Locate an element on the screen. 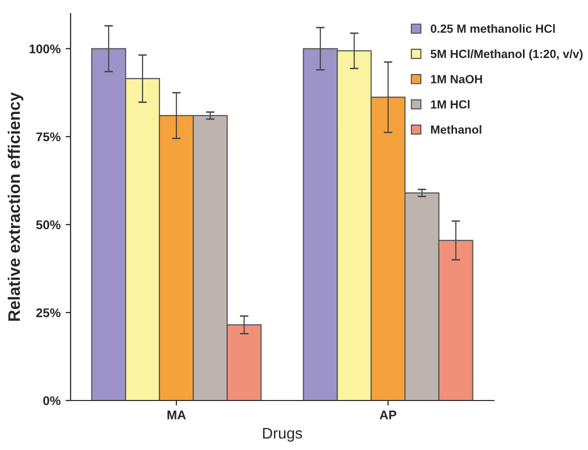 The width and height of the screenshot is (588, 450). y-tick-label: 100% is located at coordinates (45, 49).